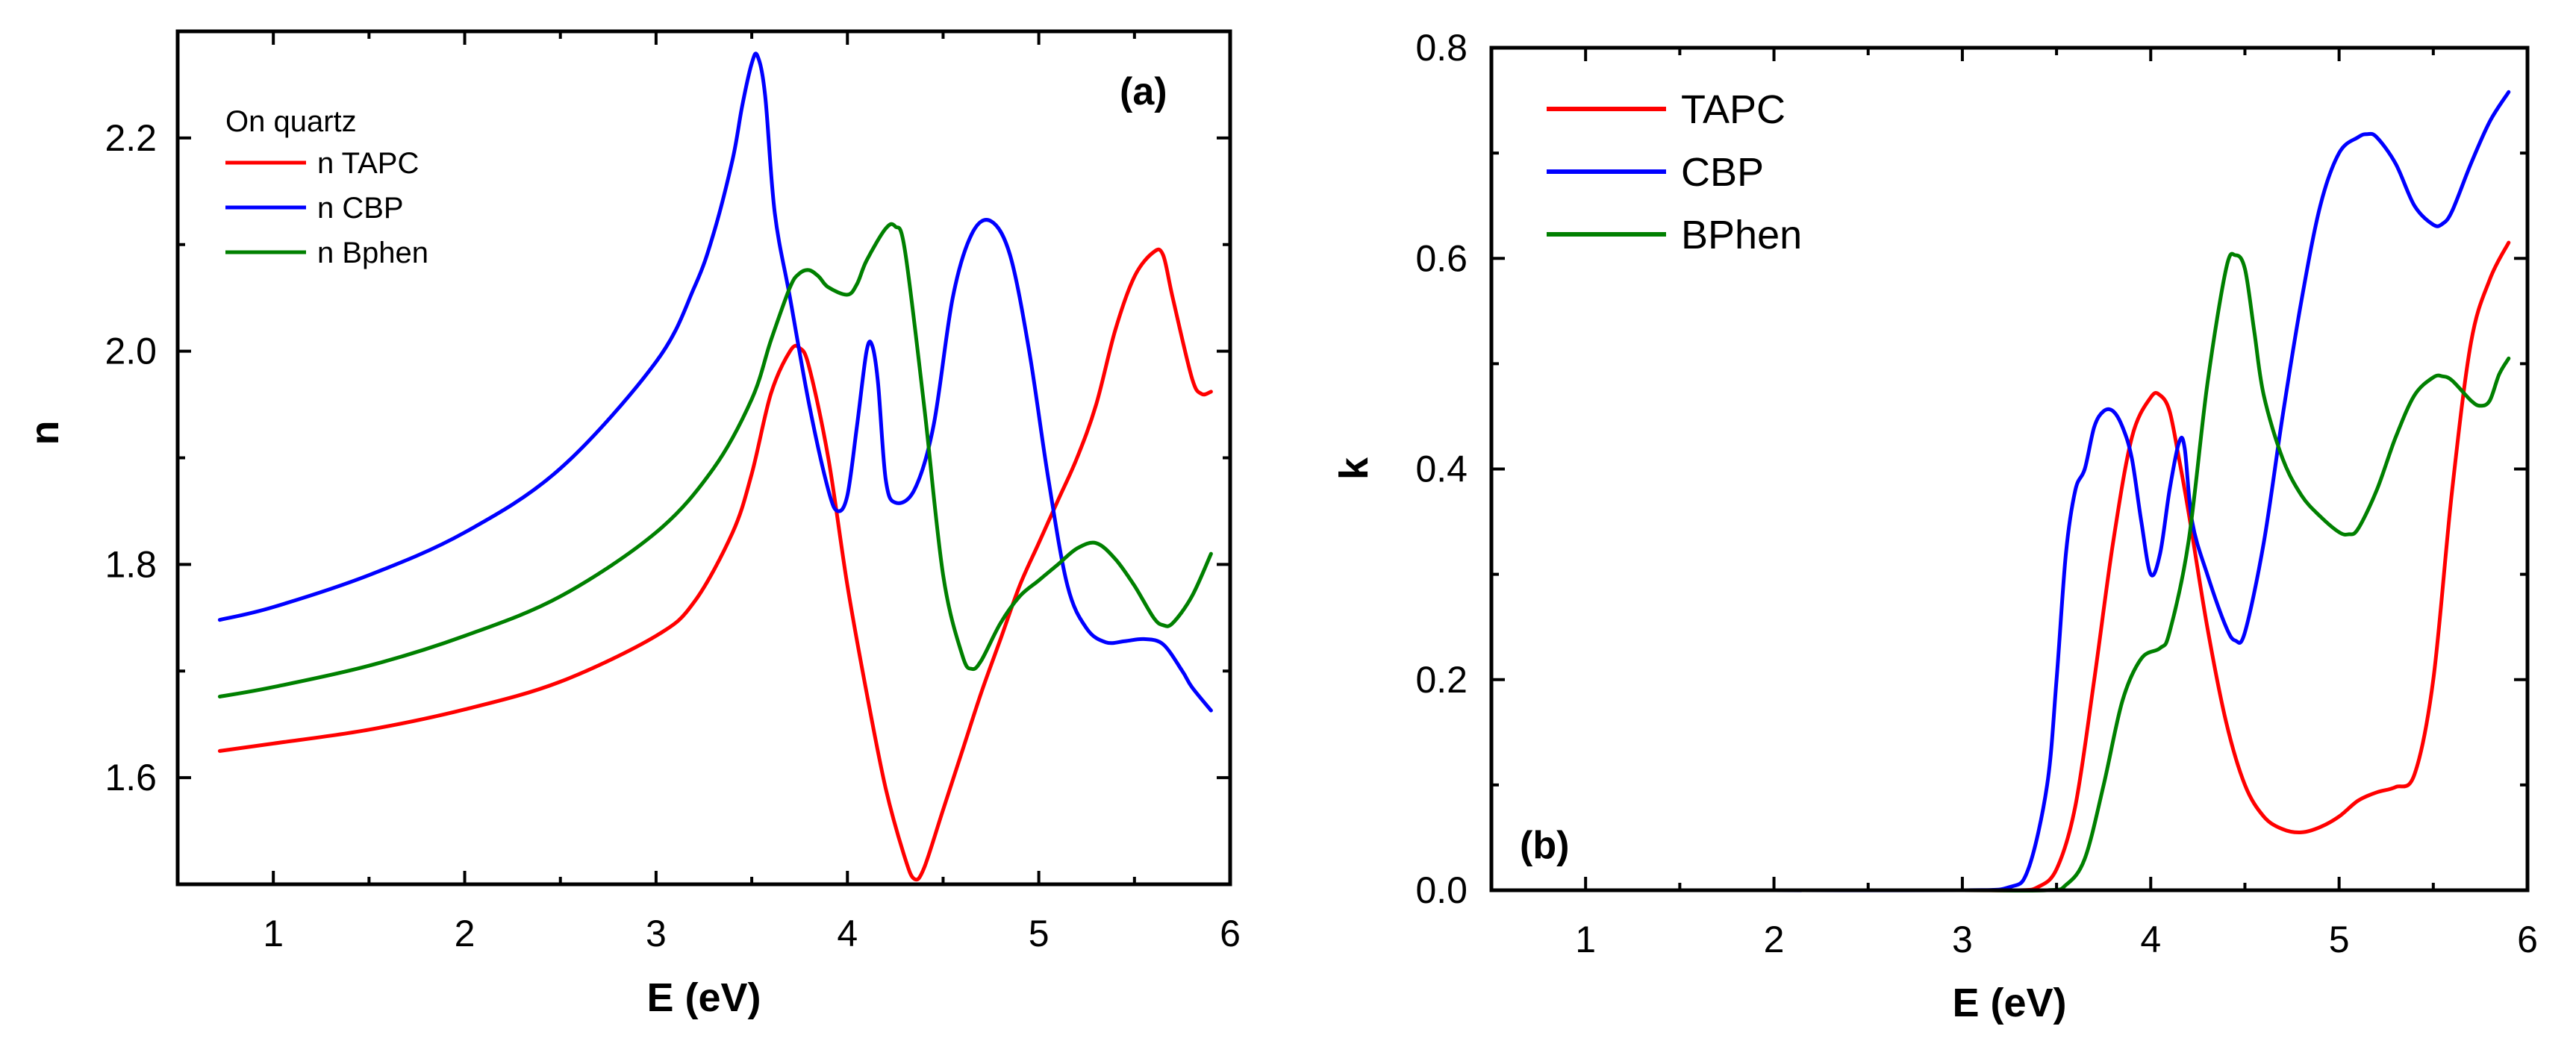  Describe the element at coordinates (2527, 940) in the screenshot. I see `panel-b-x-tick-label: 6` at that location.